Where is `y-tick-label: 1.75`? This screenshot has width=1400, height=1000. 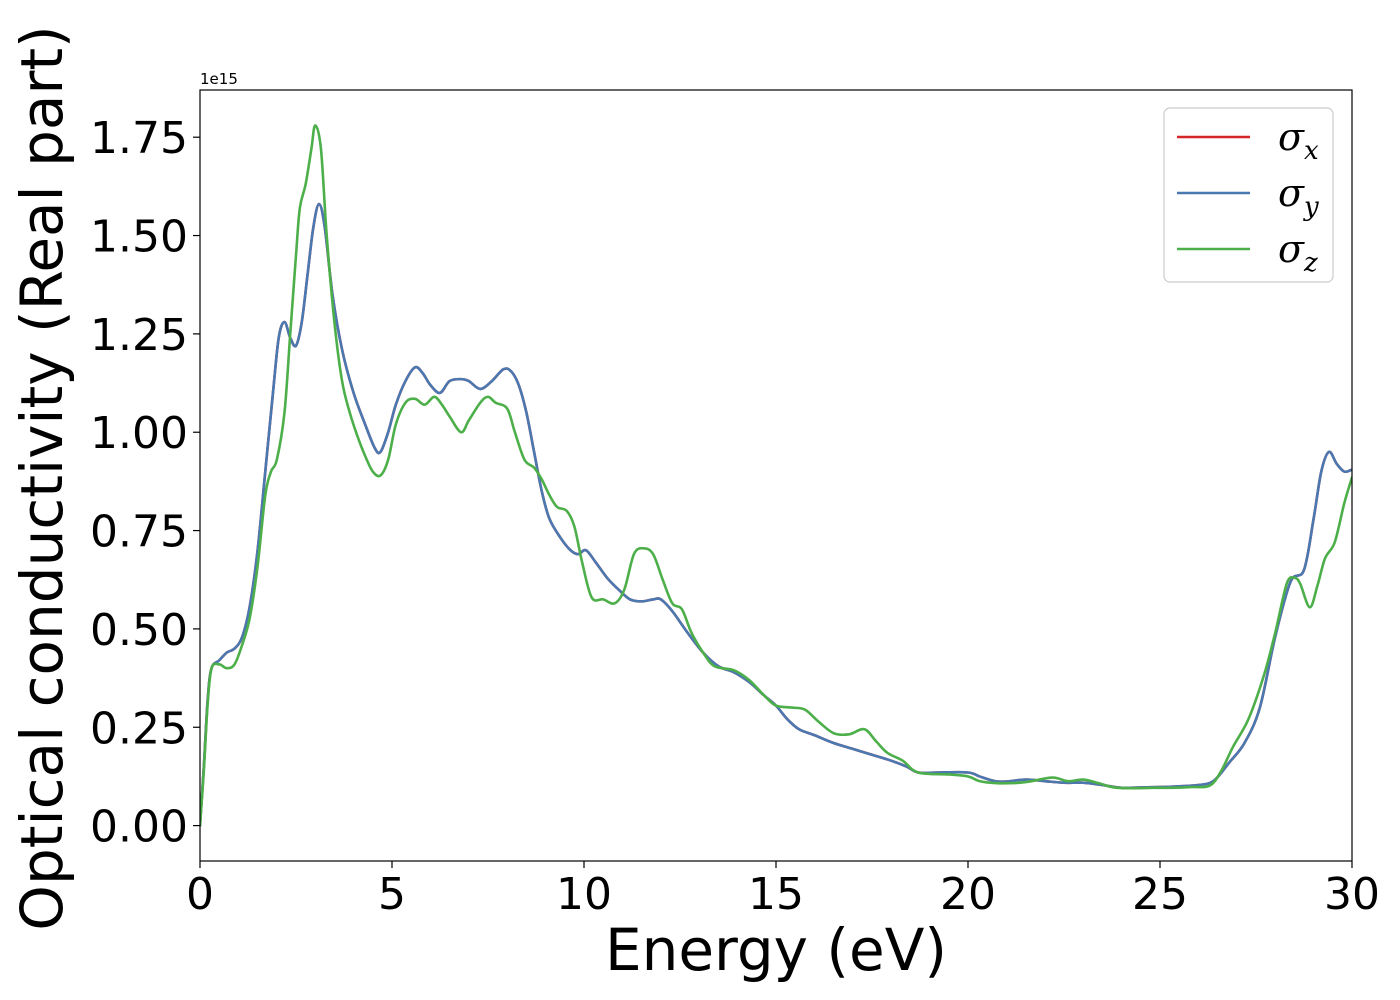 y-tick-label: 1.75 is located at coordinates (139, 138).